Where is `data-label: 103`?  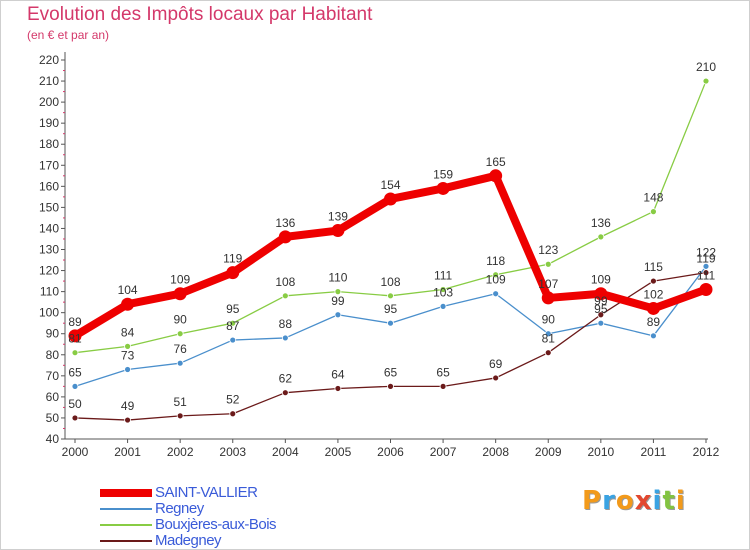 data-label: 103 is located at coordinates (443, 292).